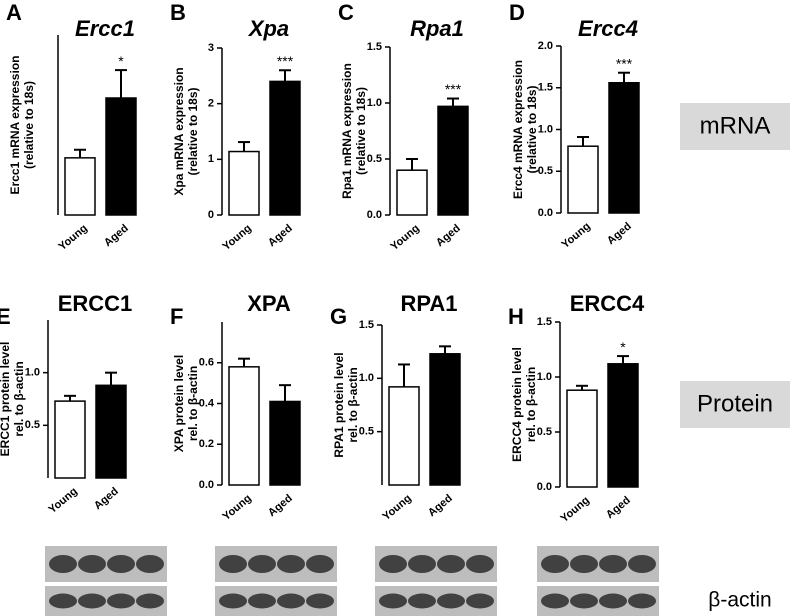 Image resolution: width=797 pixels, height=616 pixels. I want to click on y-axis-label: Rpa1 mRNA expression, so click(347, 131).